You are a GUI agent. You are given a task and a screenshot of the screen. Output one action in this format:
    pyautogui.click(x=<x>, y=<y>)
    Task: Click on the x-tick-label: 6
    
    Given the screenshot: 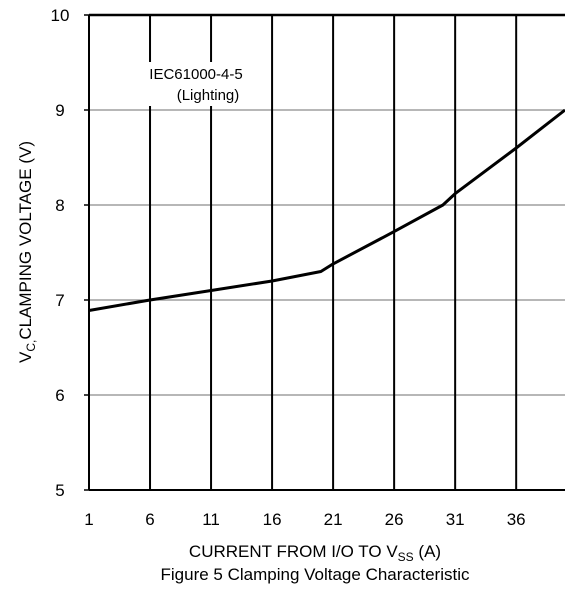 What is the action you would take?
    pyautogui.click(x=149, y=519)
    